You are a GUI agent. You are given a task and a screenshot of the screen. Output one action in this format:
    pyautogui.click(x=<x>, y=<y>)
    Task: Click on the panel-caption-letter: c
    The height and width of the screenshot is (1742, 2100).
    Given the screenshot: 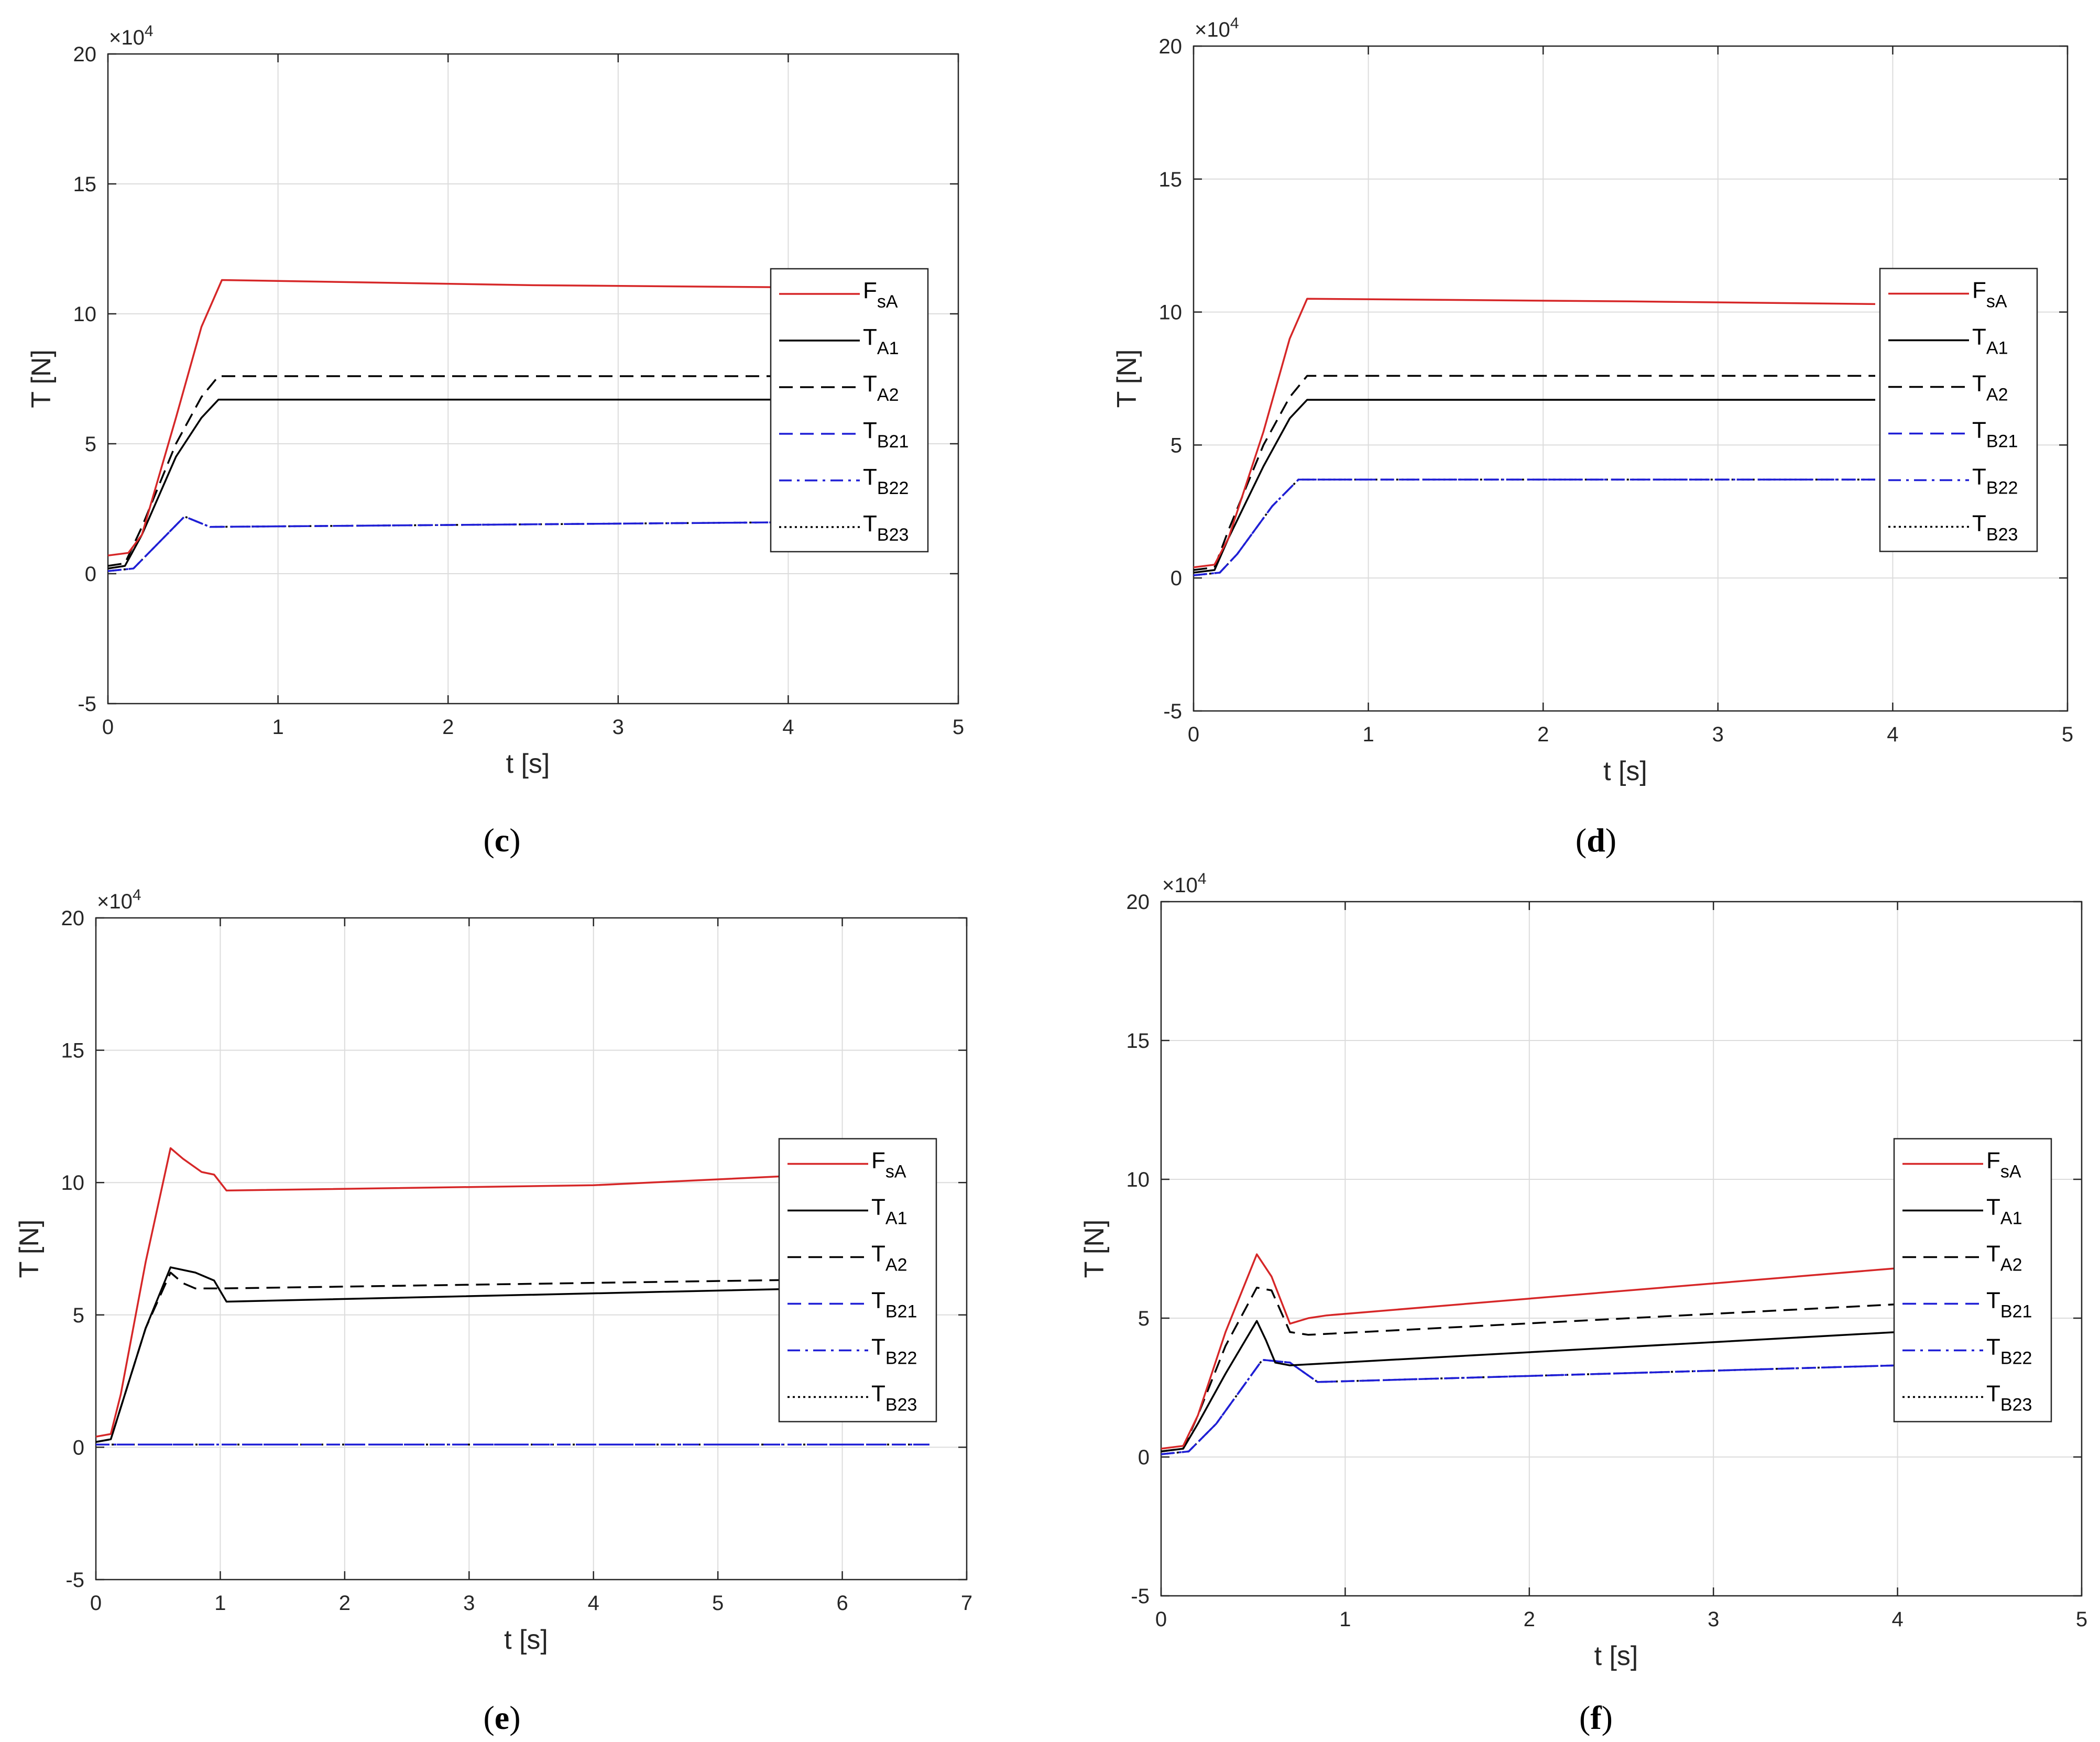 What is the action you would take?
    pyautogui.click(x=502, y=840)
    